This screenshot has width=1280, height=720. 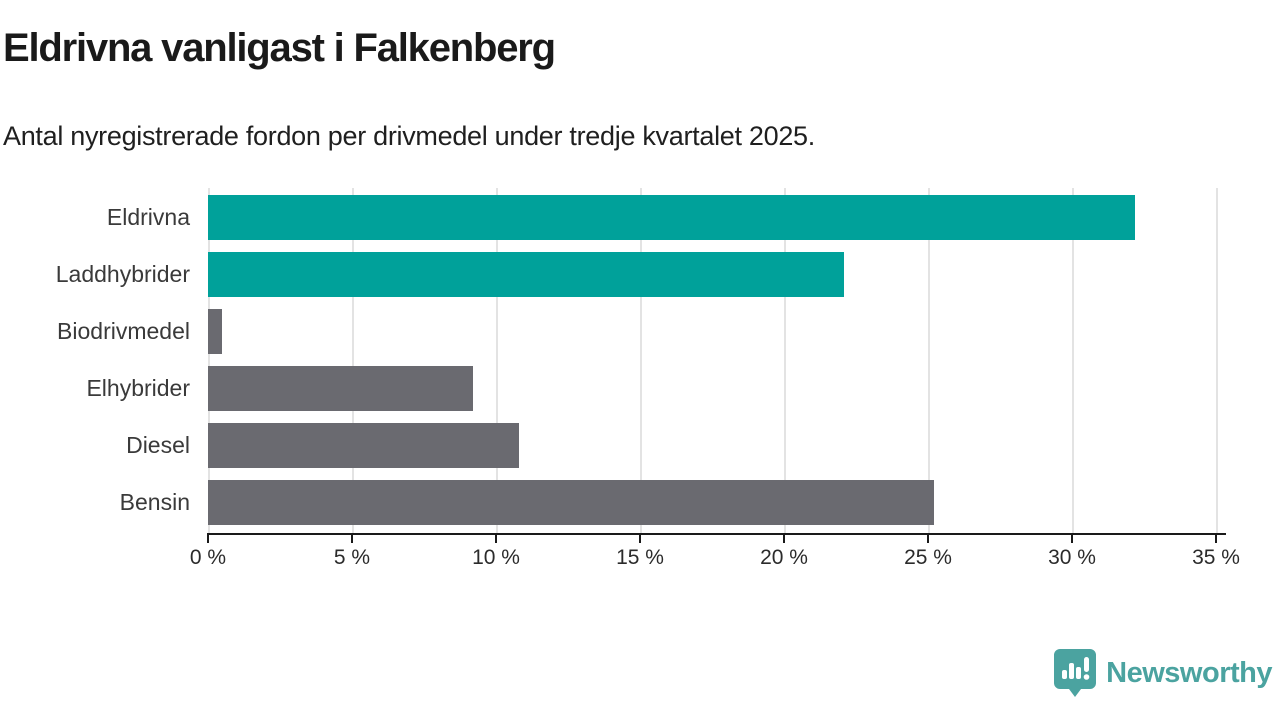 I want to click on bar-biodrivmedel, so click(x=215, y=331).